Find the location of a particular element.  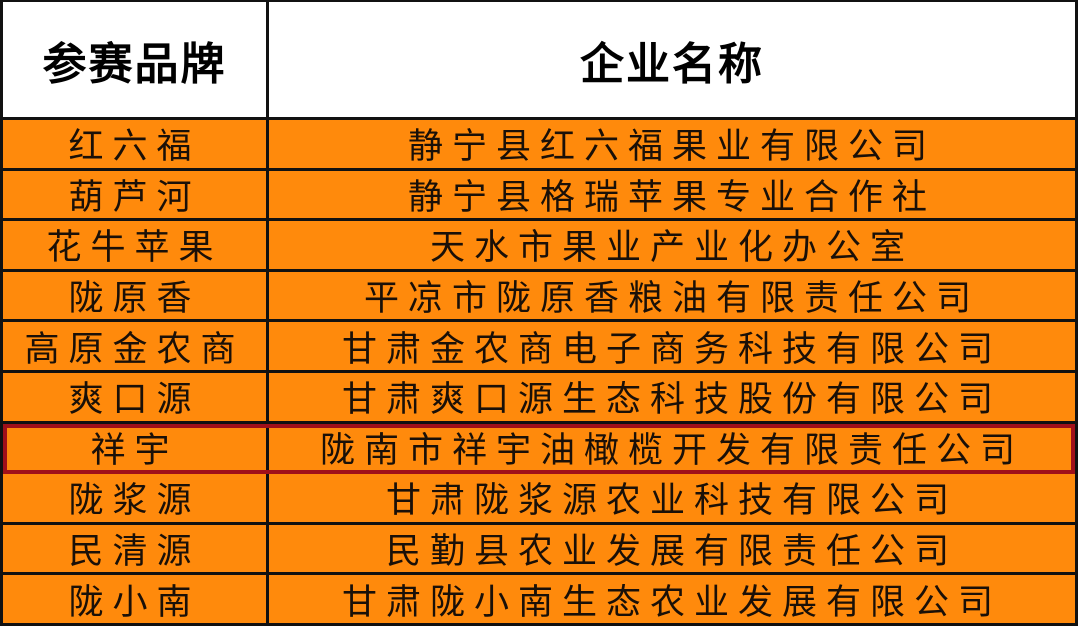

table-row: 爽口源 甘肃爽口源生态科技股份有限公司 is located at coordinates (539, 398).